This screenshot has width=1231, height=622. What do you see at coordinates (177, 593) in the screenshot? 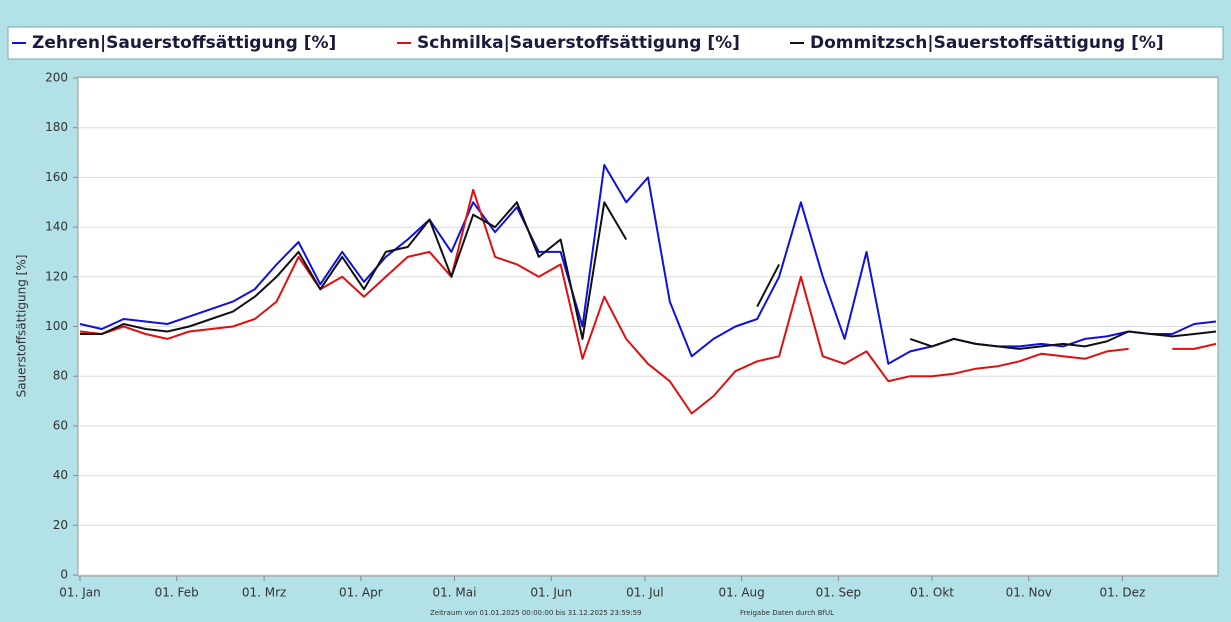
I see `x-tick-label: 01. Feb` at bounding box center [177, 593].